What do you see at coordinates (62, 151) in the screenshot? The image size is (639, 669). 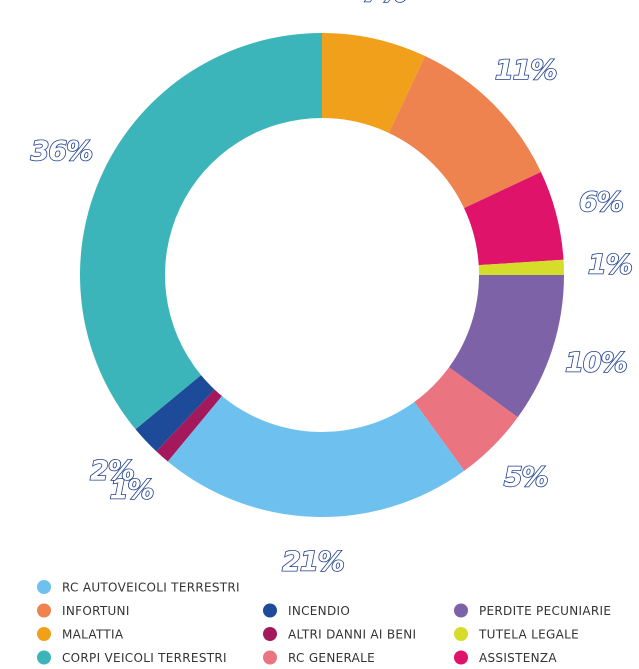 I see `slice-label: 36%` at bounding box center [62, 151].